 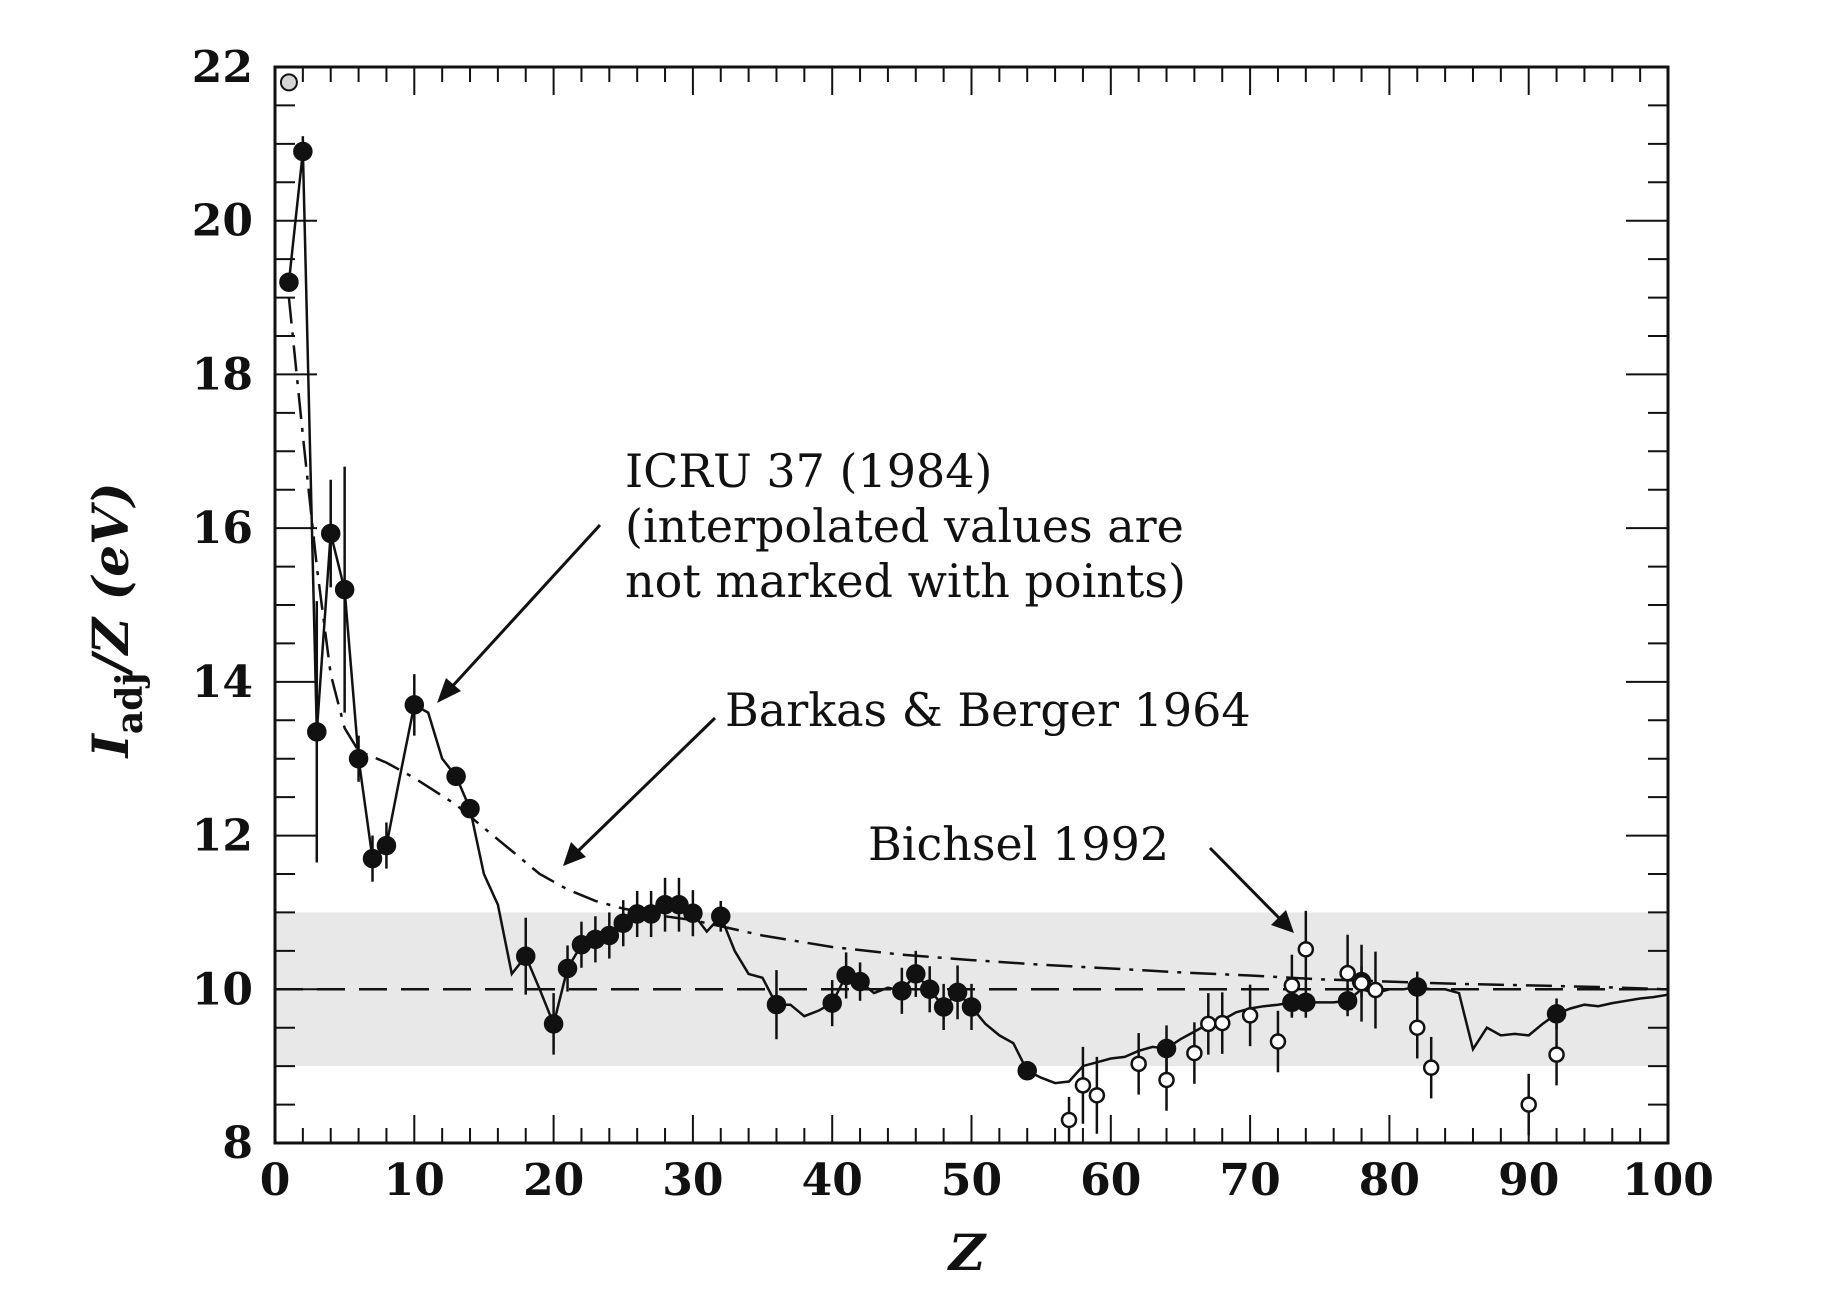 I want to click on arrow-barkas-head, so click(x=574, y=854).